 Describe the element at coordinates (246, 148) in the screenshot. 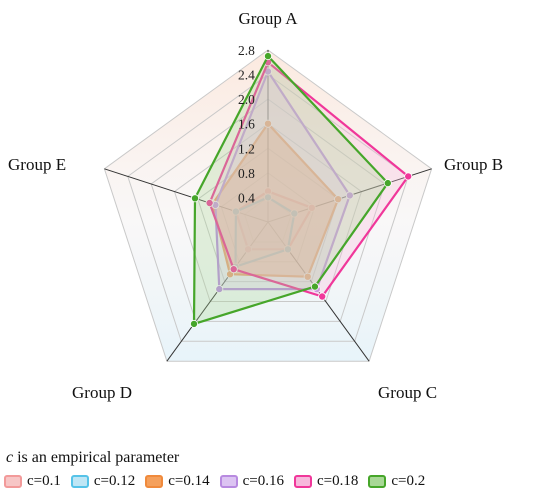

I see `tick-label: 1.2` at that location.